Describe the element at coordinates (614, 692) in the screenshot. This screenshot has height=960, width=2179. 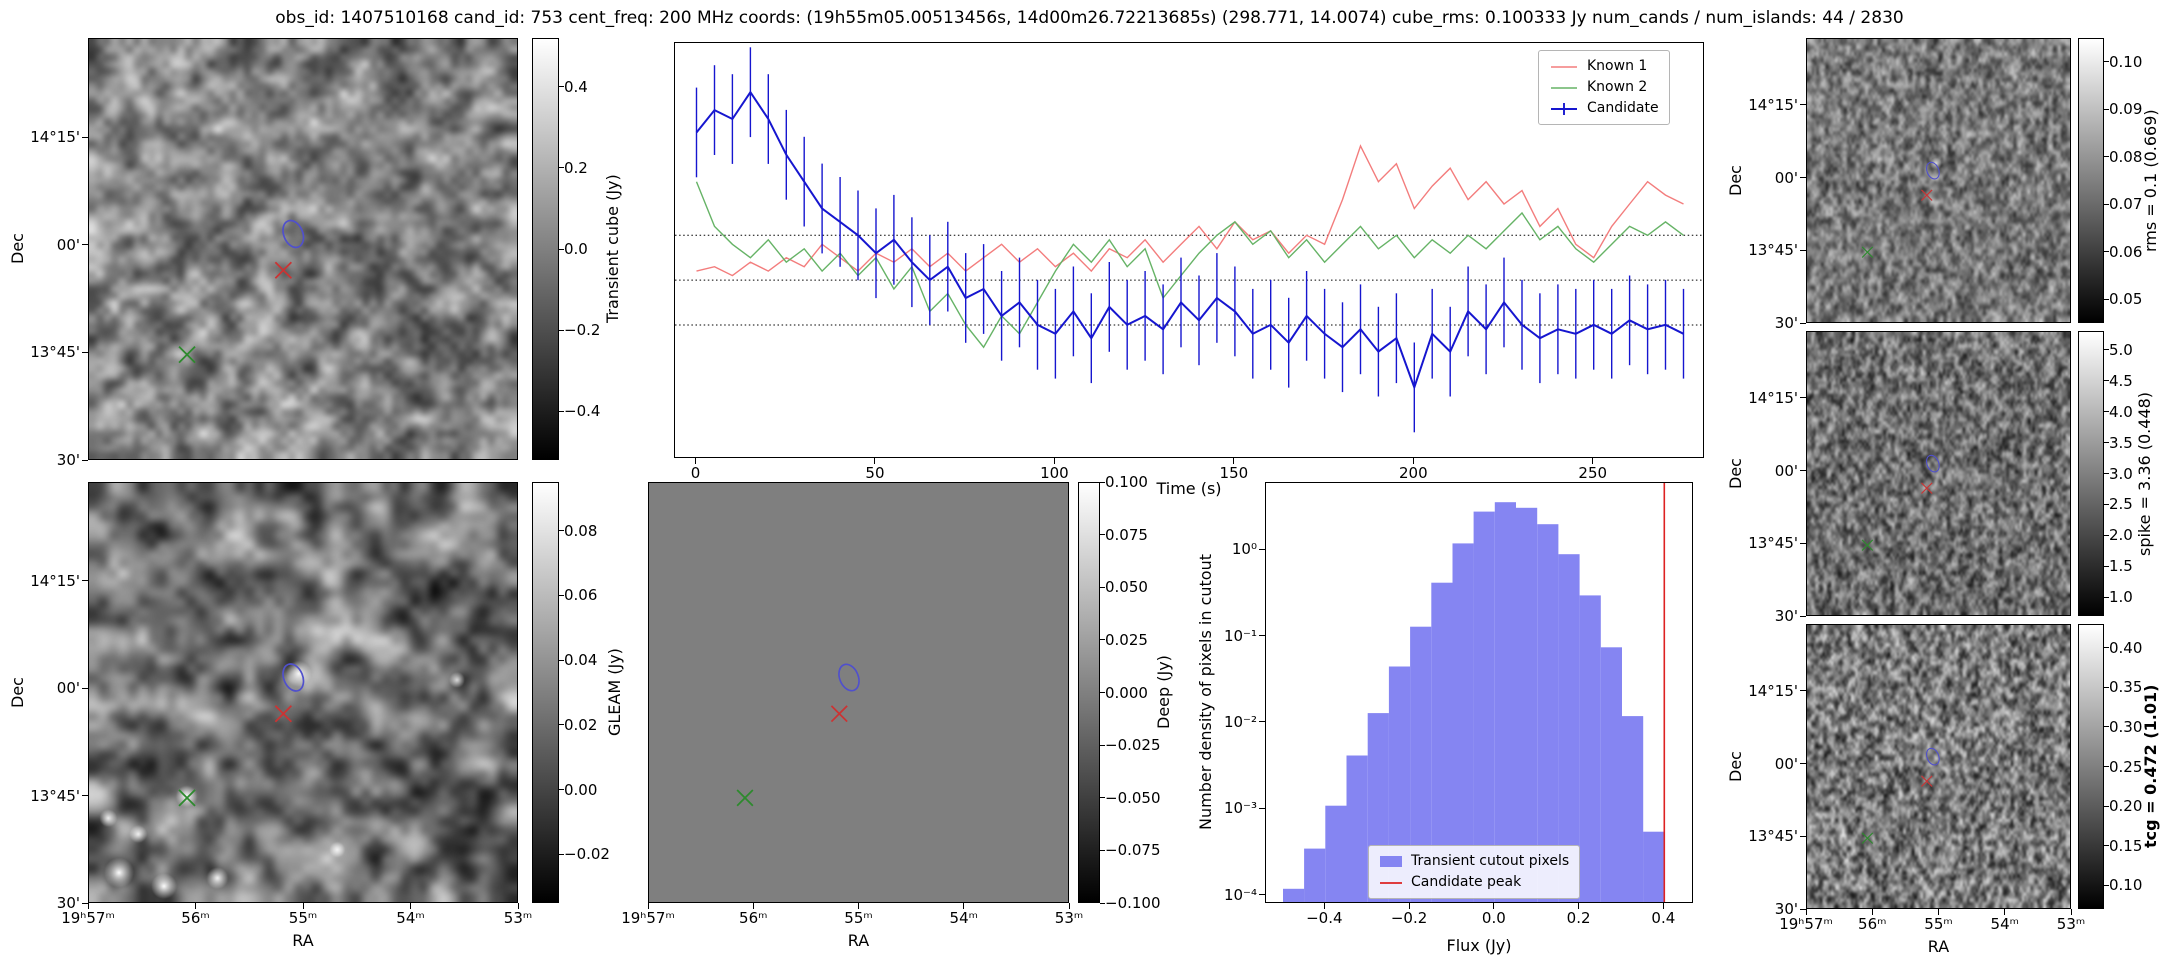
I see `colorbar-label: GLEAM (Jy)` at that location.